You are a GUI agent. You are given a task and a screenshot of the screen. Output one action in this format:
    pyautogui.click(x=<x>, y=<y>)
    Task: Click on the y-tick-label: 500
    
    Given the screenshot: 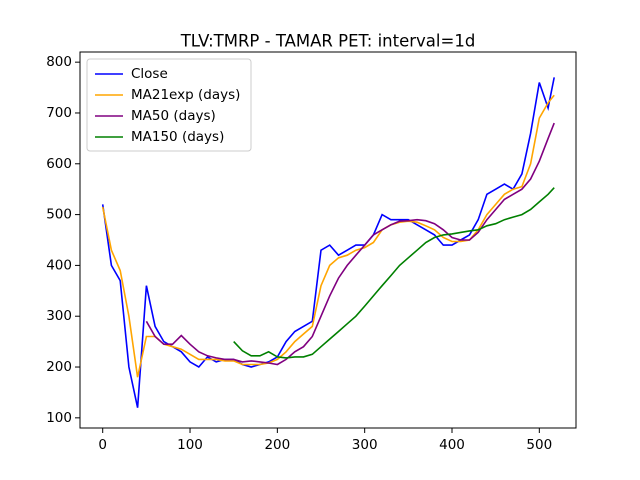 What is the action you would take?
    pyautogui.click(x=59, y=215)
    